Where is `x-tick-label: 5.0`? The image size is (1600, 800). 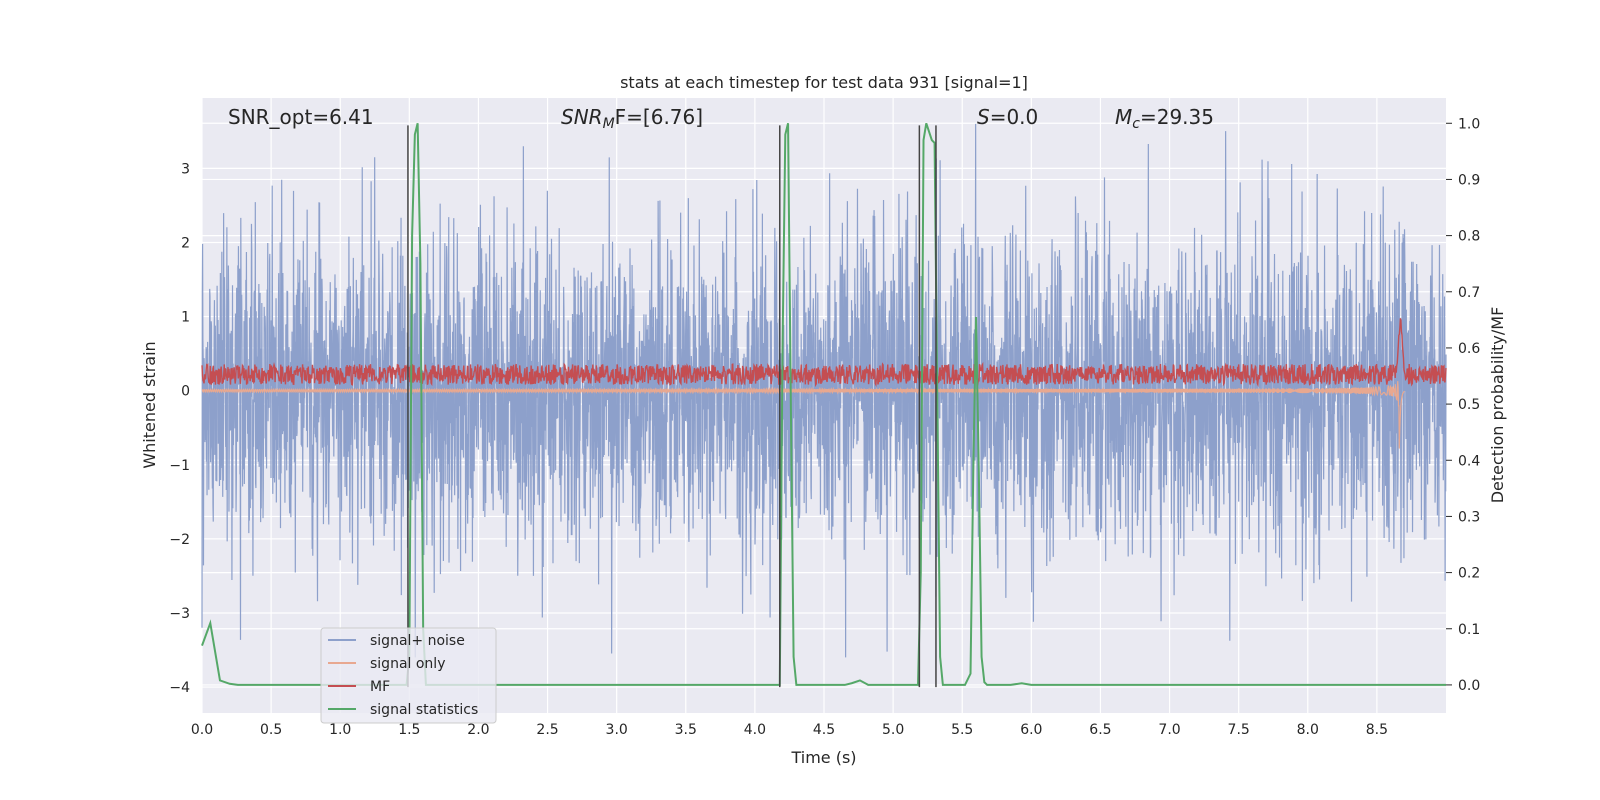
x-tick-label: 5.0 is located at coordinates (893, 730).